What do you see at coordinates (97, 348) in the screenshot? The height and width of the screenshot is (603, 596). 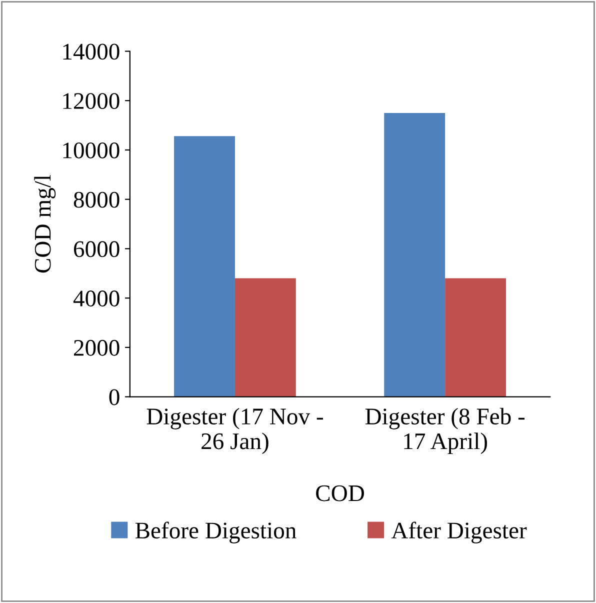 I see `y-tick-label: 2000` at bounding box center [97, 348].